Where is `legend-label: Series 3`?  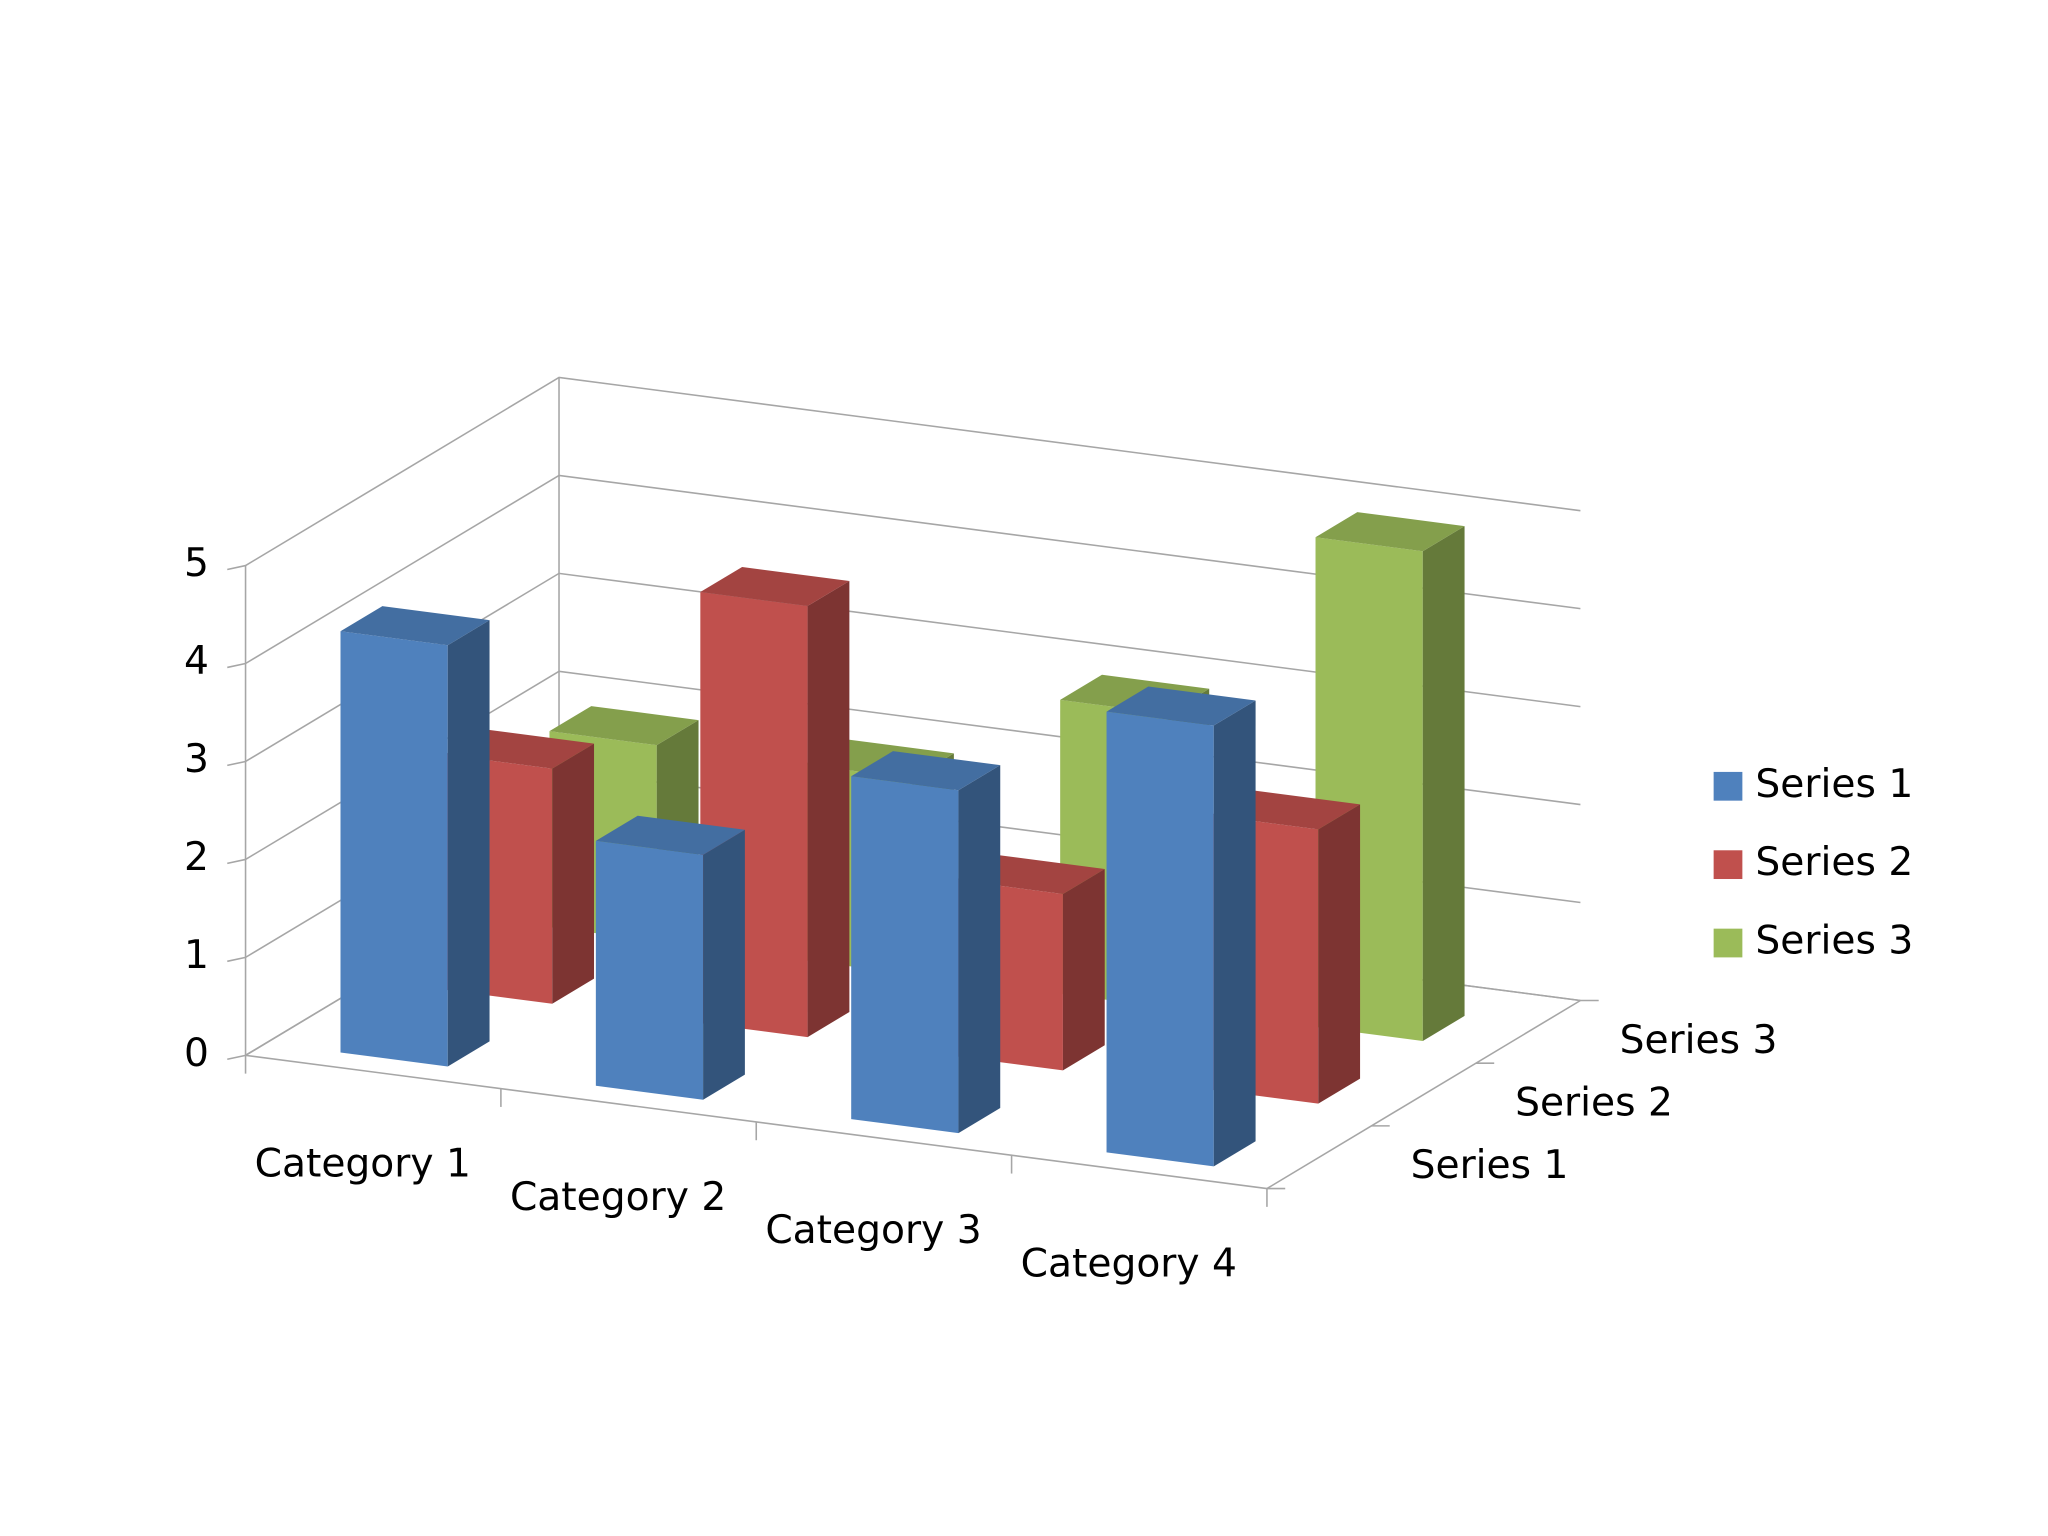
legend-label: Series 3 is located at coordinates (1834, 941).